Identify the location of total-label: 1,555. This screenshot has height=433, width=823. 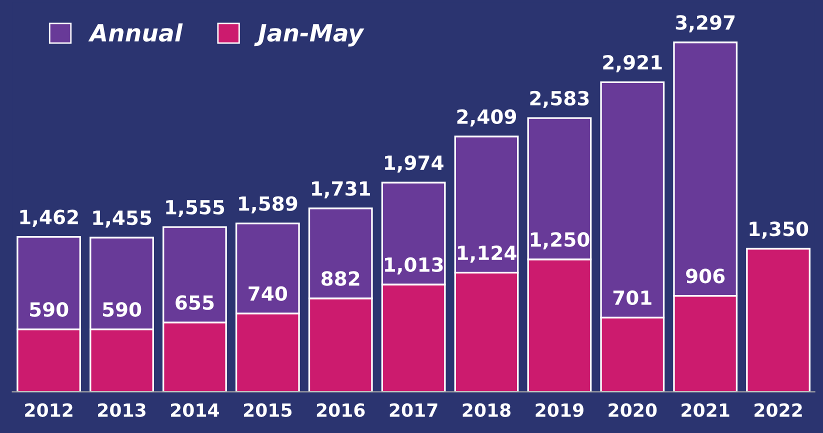
(195, 209).